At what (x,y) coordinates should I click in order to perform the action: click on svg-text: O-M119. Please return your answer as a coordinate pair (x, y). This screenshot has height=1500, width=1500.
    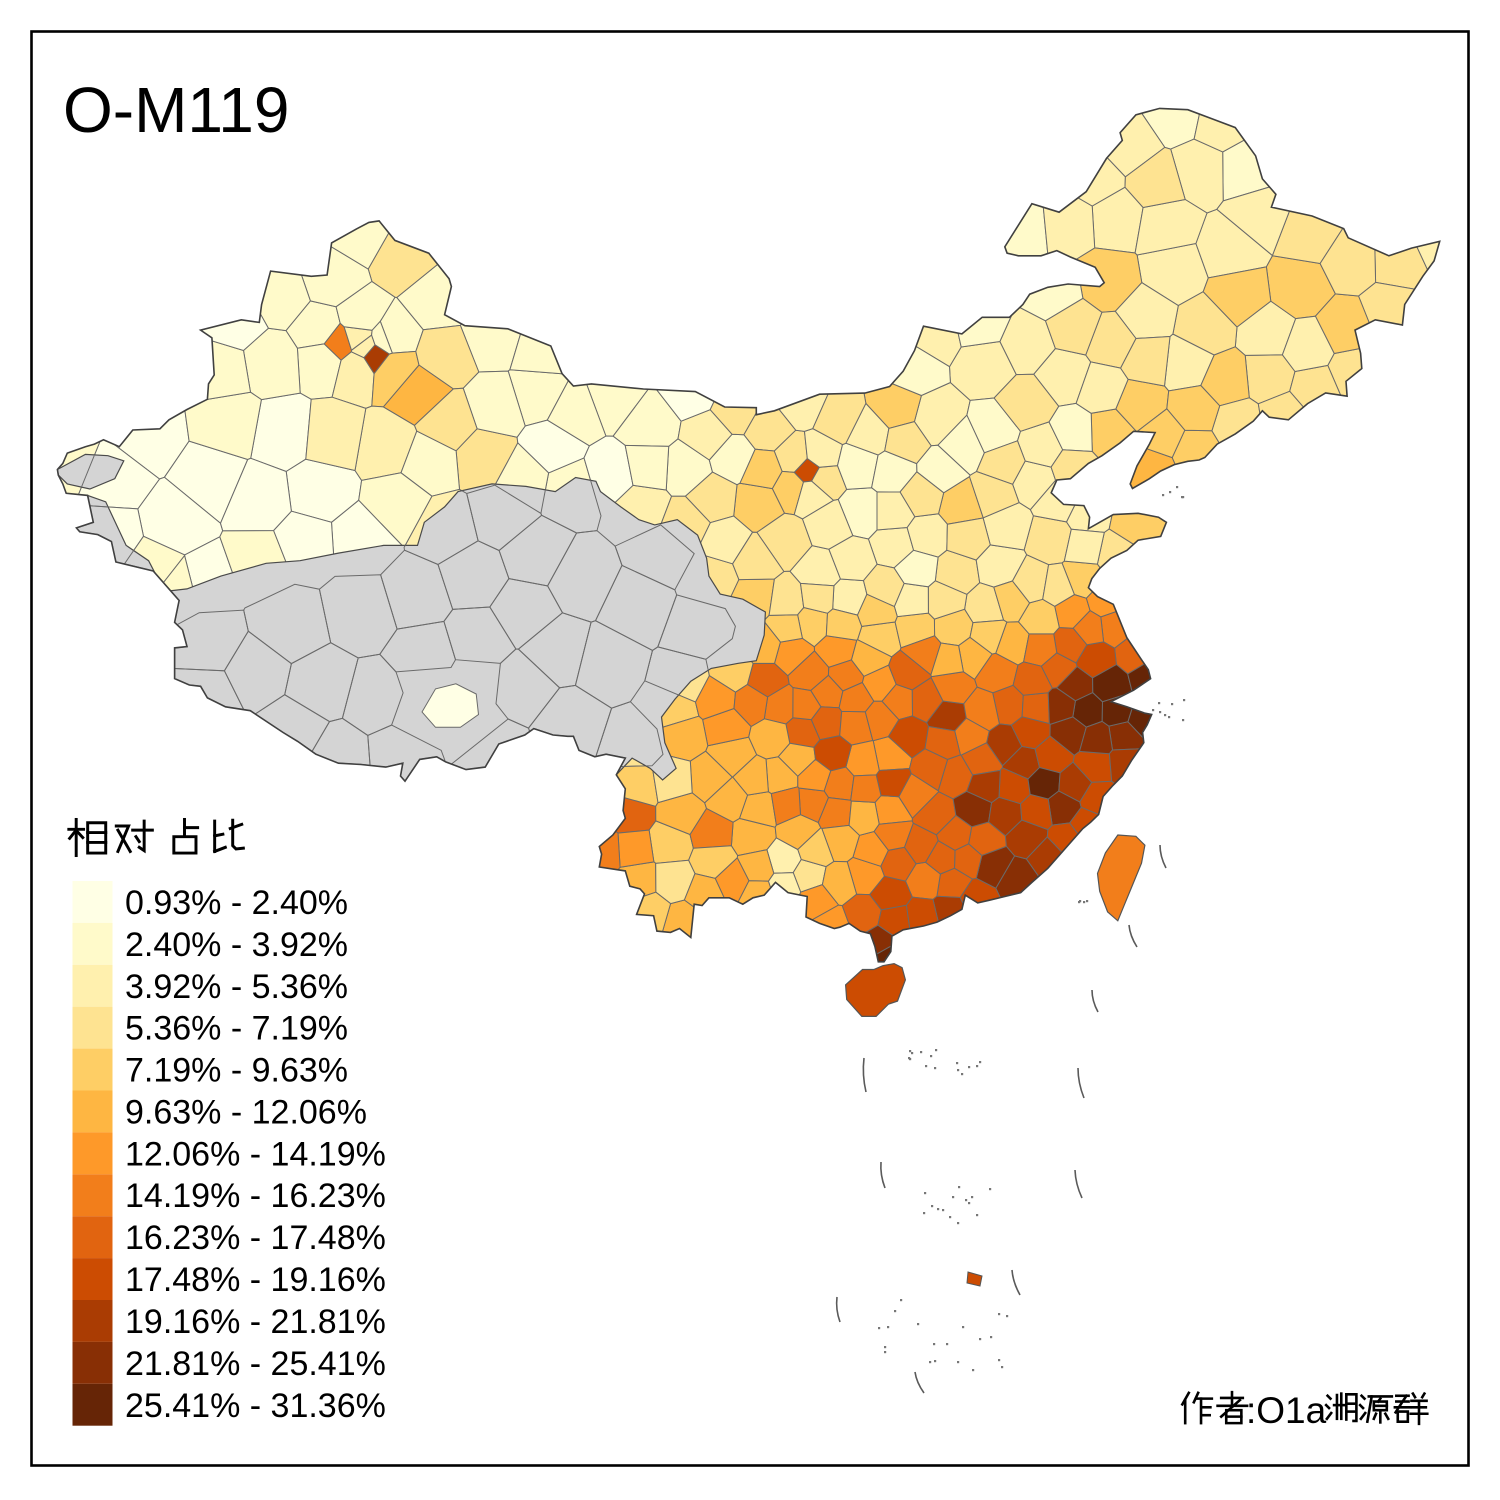
    Looking at the image, I should click on (176, 110).